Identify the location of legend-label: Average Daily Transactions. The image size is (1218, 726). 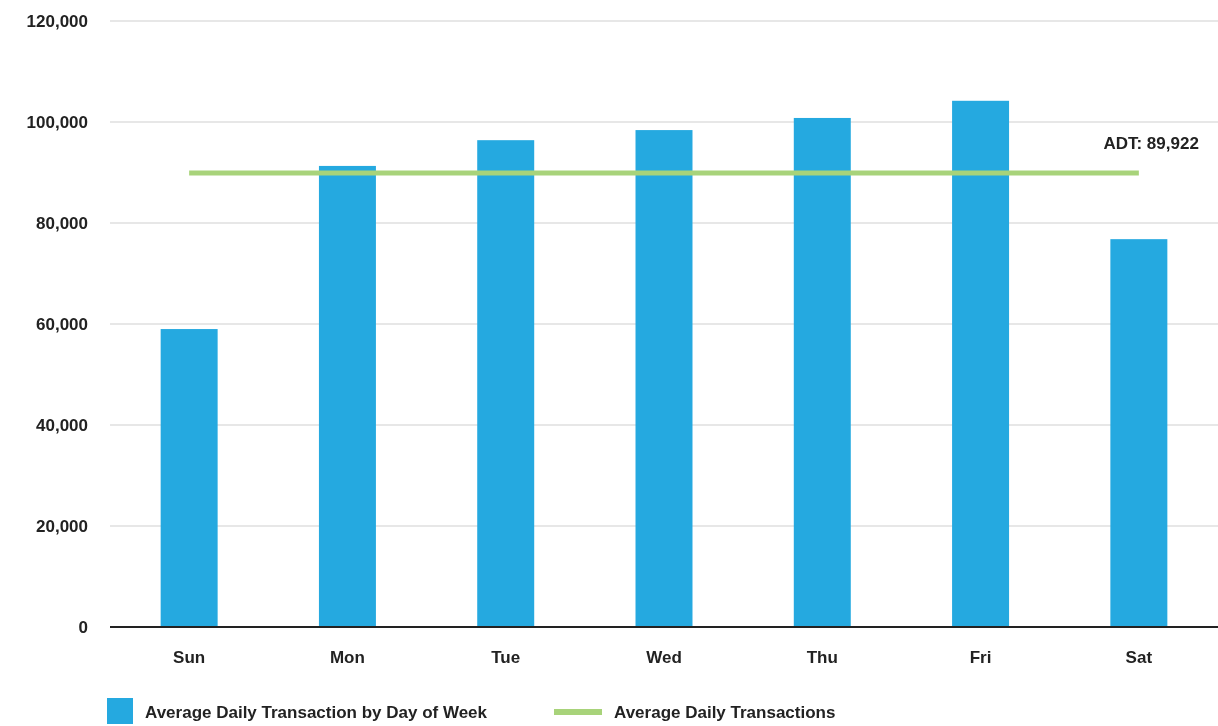
(725, 712).